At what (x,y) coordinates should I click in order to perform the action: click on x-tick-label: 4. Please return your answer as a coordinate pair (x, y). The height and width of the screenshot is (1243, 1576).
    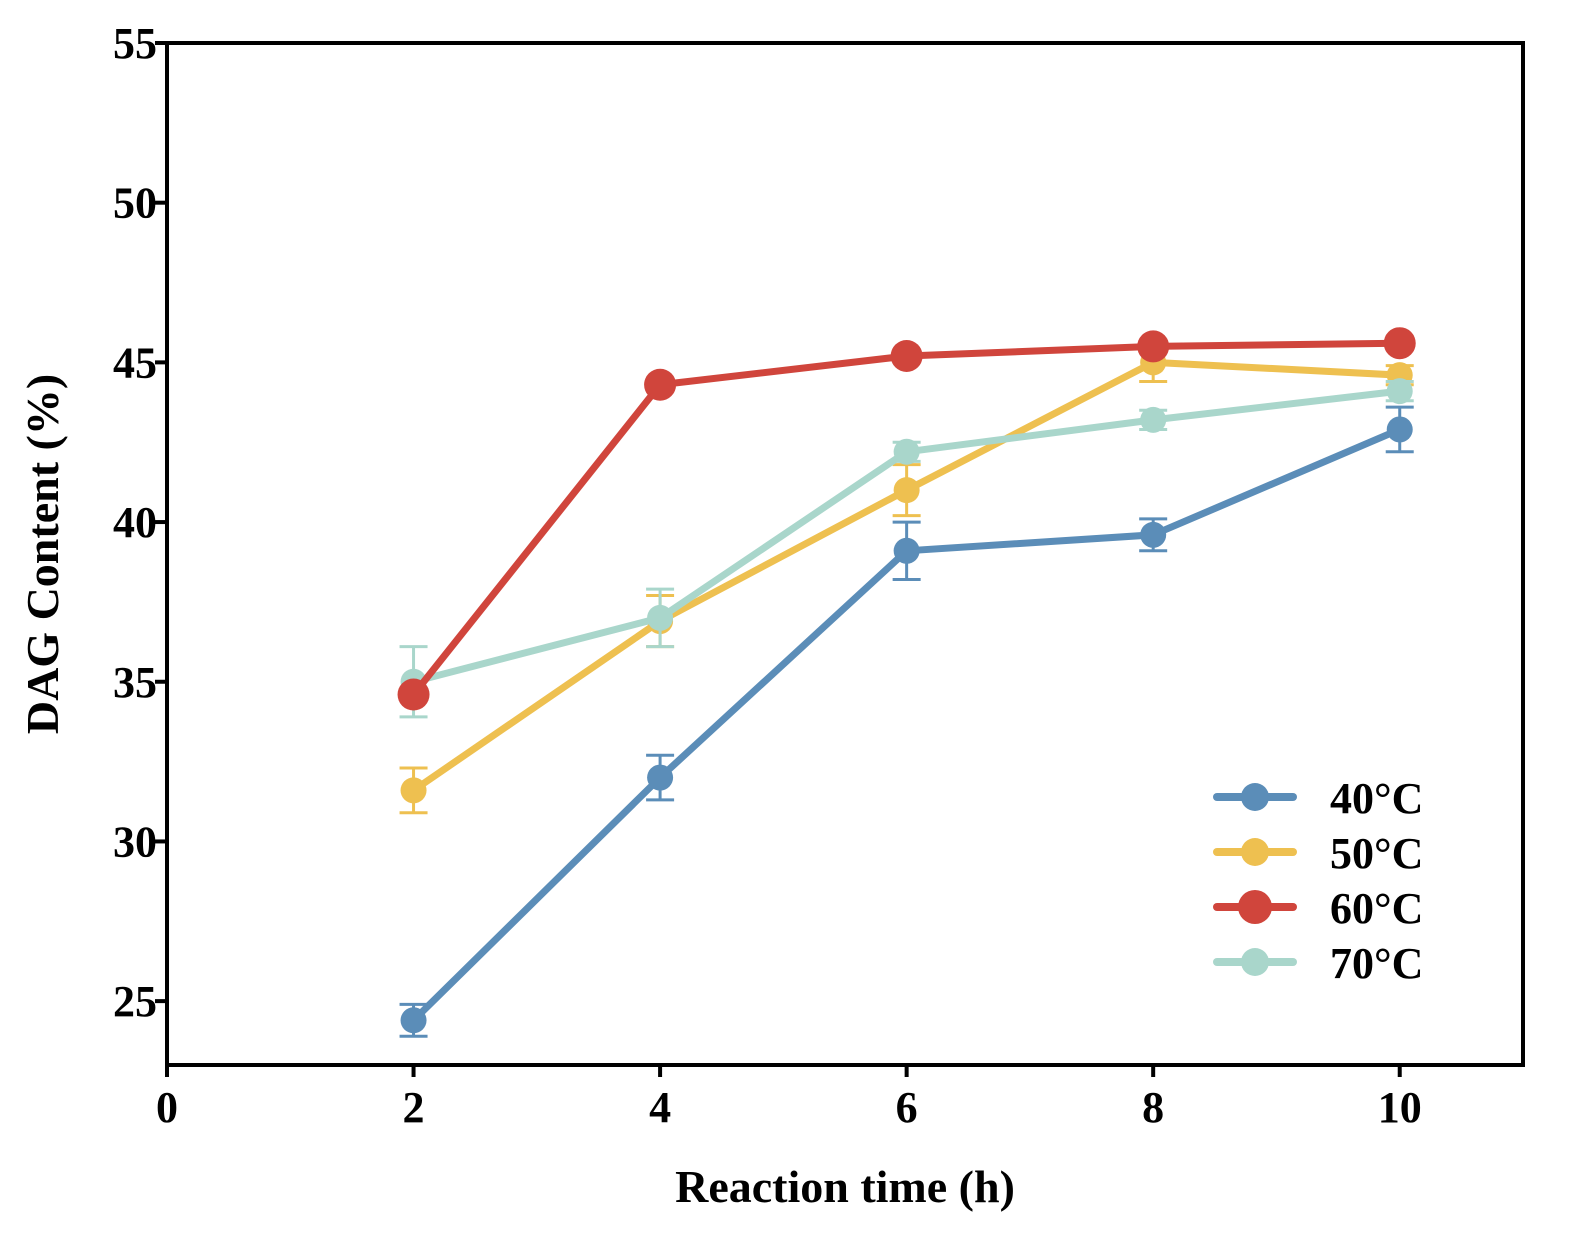
    Looking at the image, I should click on (660, 1107).